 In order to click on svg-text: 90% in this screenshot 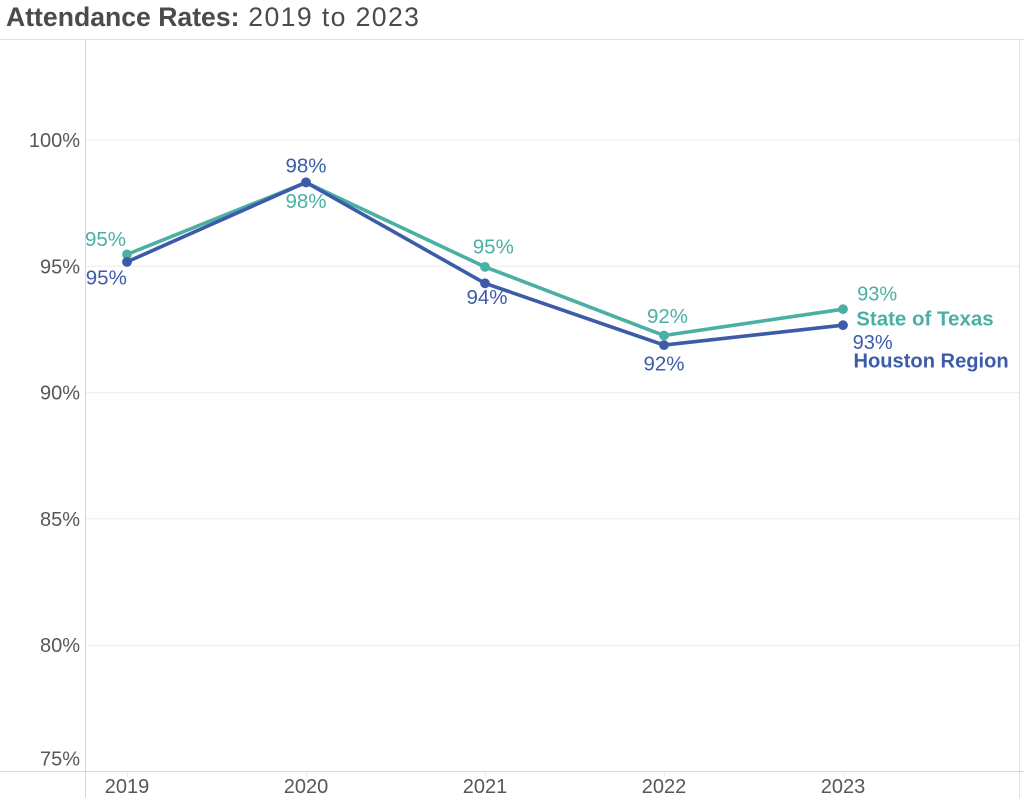, I will do `click(60, 394)`.